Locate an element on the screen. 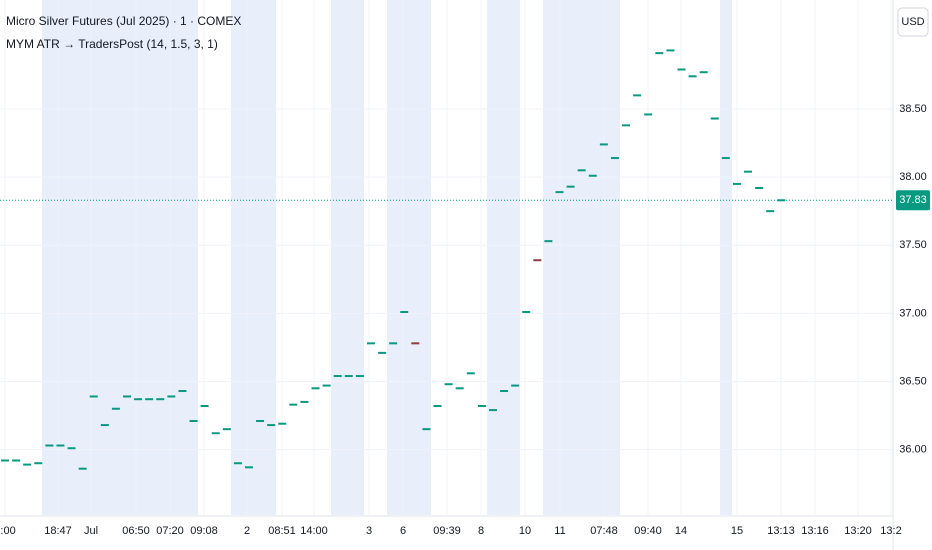 The width and height of the screenshot is (932, 550). x-tick-label: 13:16 is located at coordinates (815, 531).